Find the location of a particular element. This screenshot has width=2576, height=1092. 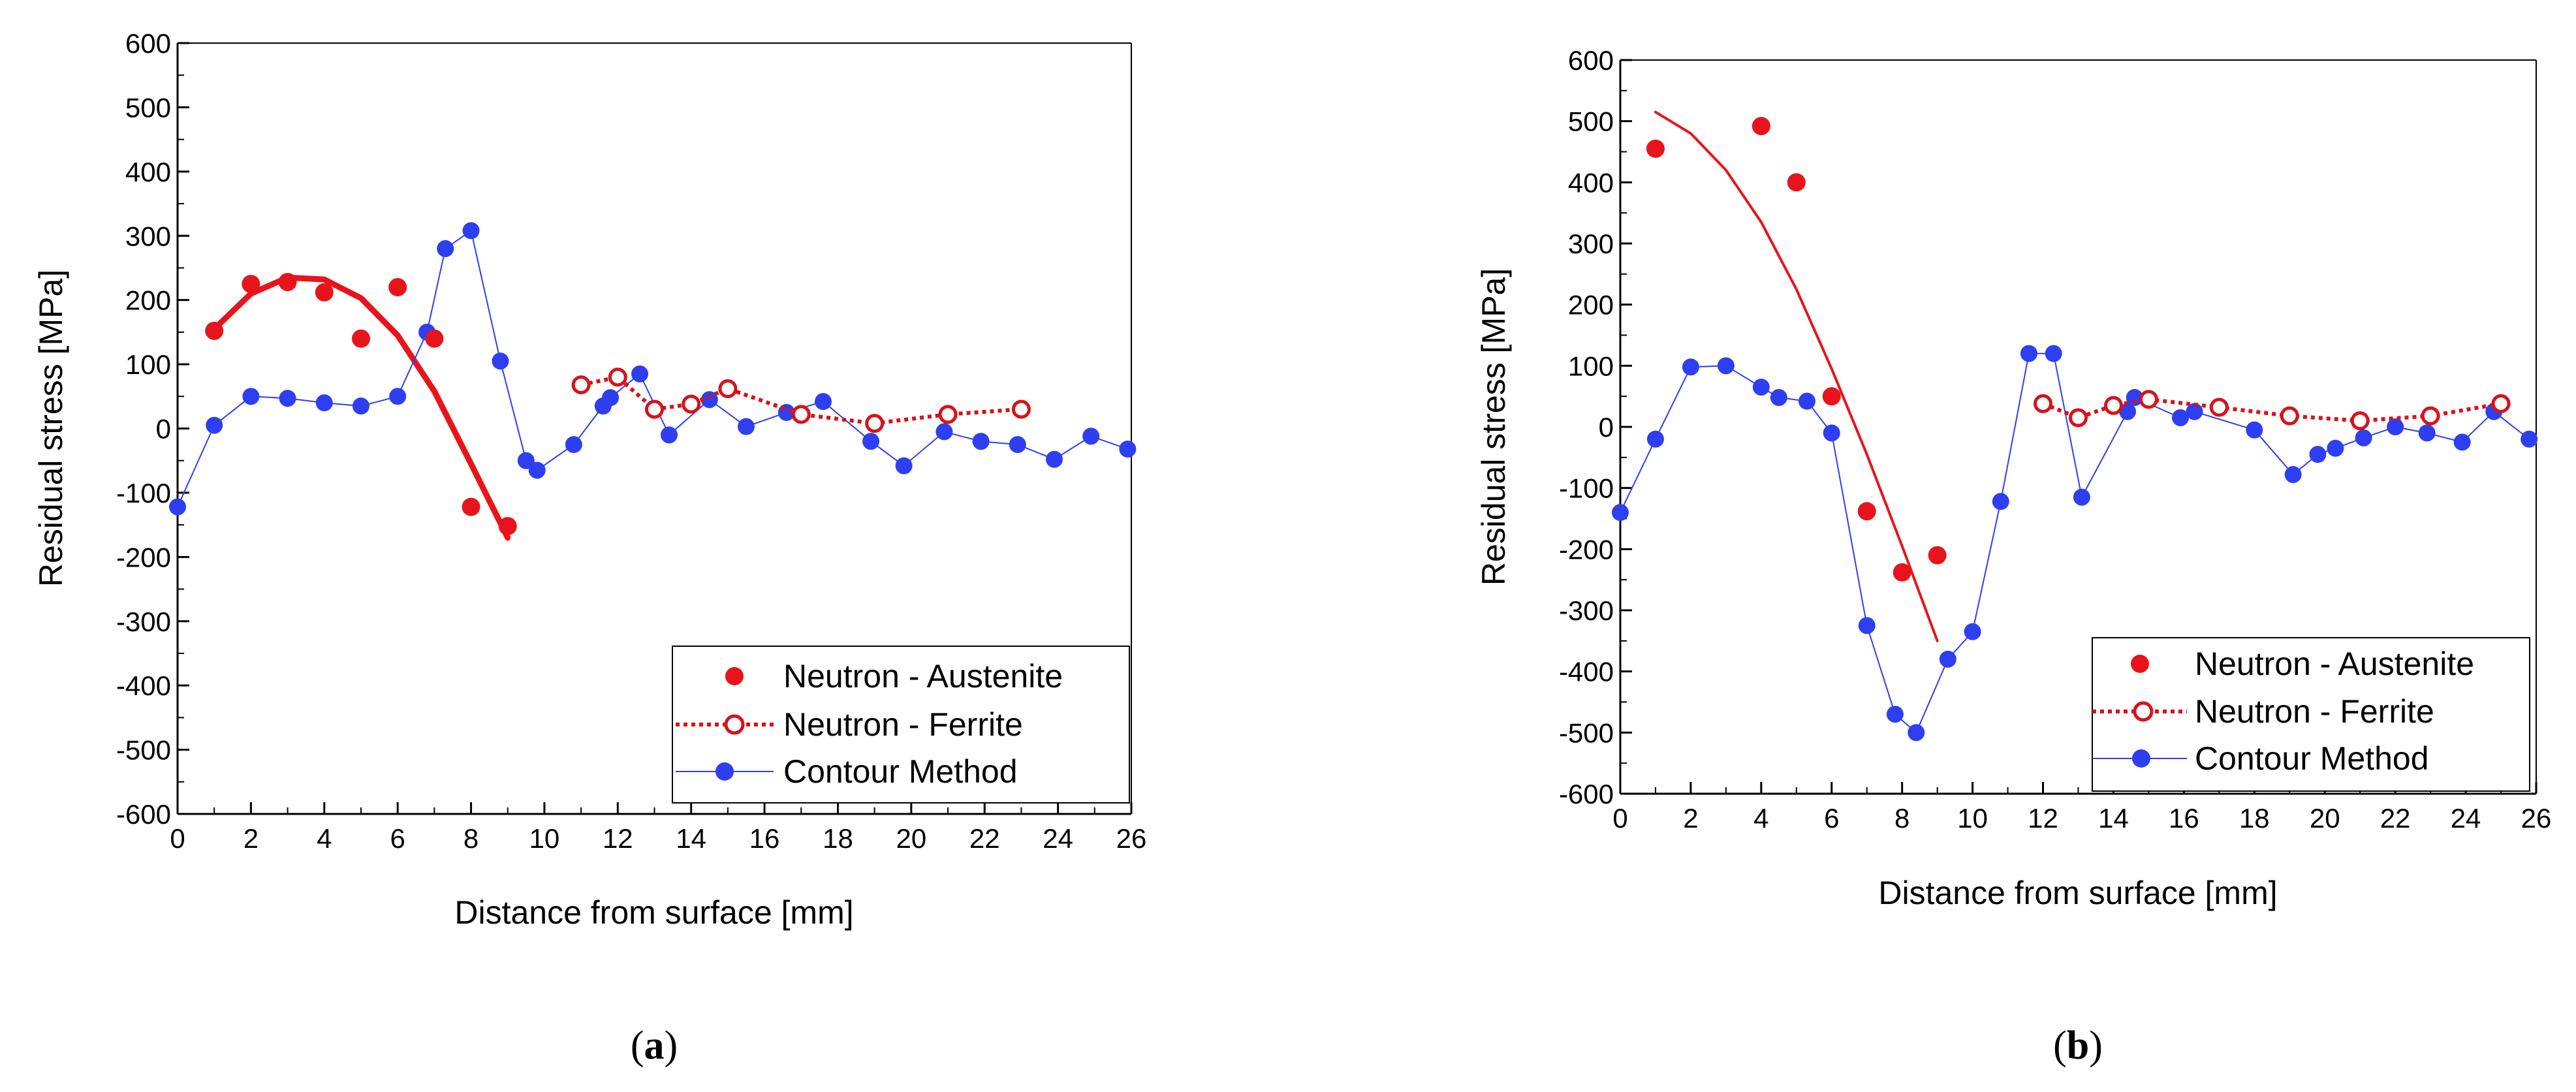

caption-b-letter: b is located at coordinates (2078, 1046).